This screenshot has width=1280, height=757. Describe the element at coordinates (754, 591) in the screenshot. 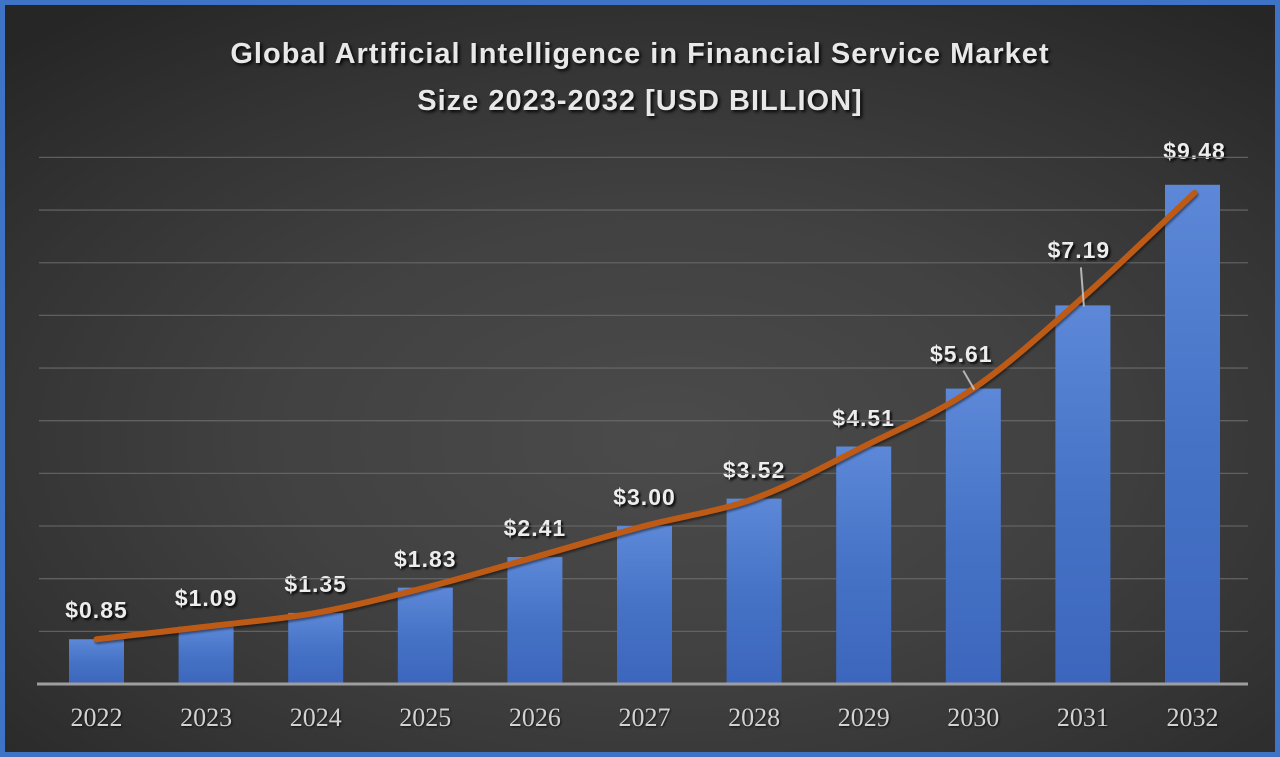

I see `bar-2028` at that location.